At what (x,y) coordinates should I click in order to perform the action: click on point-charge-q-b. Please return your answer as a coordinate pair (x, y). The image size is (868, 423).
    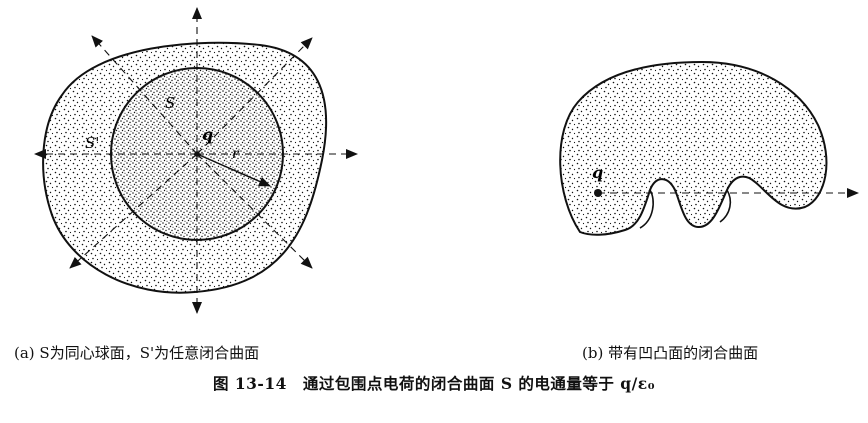
    Looking at the image, I should click on (598, 193).